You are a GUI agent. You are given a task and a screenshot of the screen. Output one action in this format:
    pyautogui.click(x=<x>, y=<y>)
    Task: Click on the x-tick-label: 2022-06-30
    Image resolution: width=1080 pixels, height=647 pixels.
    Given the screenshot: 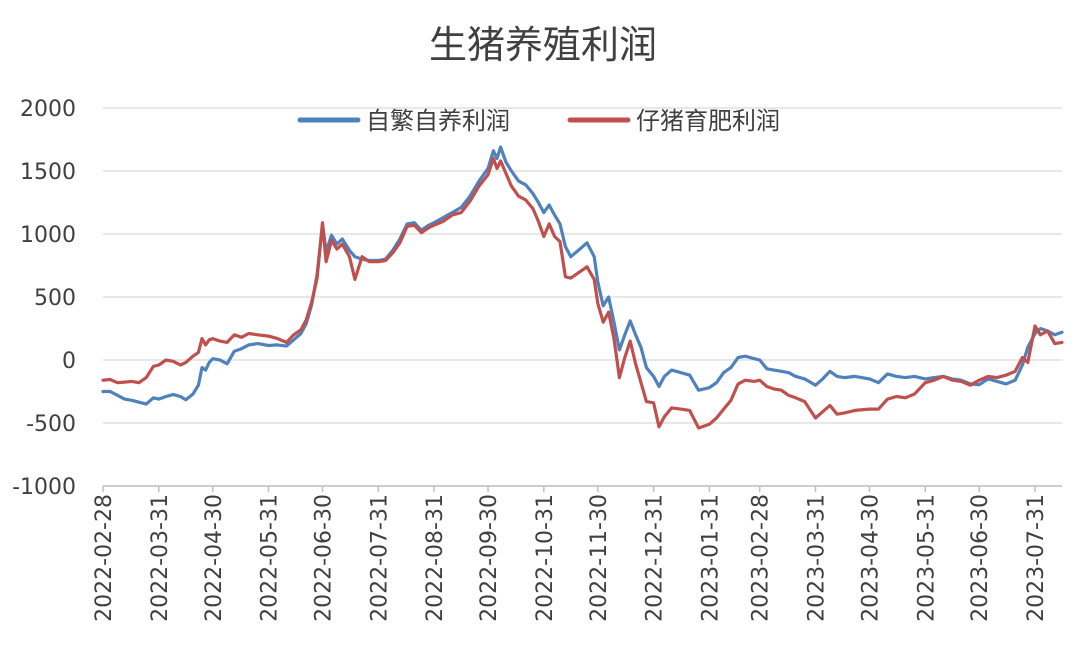 What is the action you would take?
    pyautogui.click(x=324, y=558)
    